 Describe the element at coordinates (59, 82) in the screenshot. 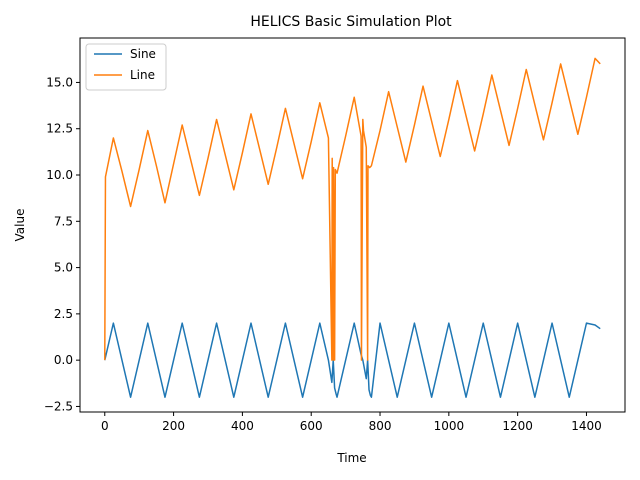

I see `y-tick-label: 15.0` at that location.